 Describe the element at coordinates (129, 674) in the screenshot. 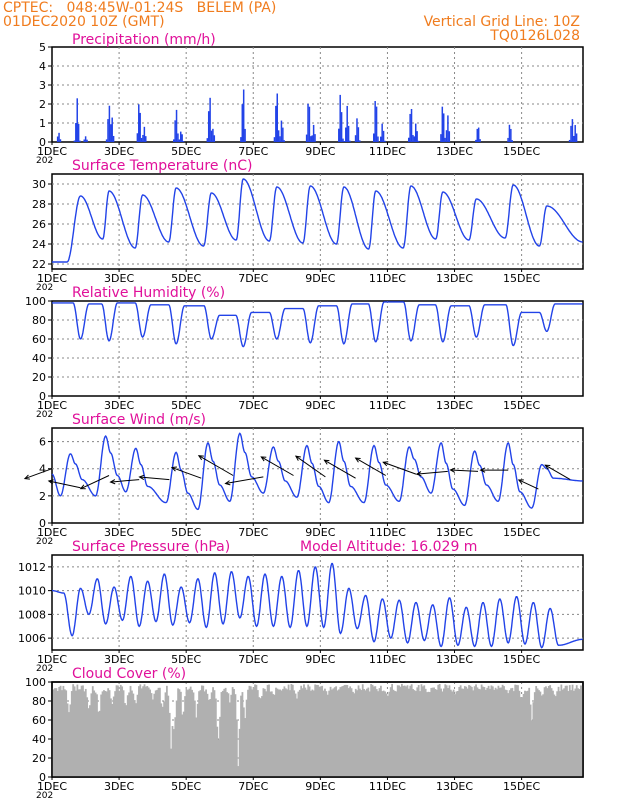

I see `cloud-title: Cloud Cover (%)` at that location.